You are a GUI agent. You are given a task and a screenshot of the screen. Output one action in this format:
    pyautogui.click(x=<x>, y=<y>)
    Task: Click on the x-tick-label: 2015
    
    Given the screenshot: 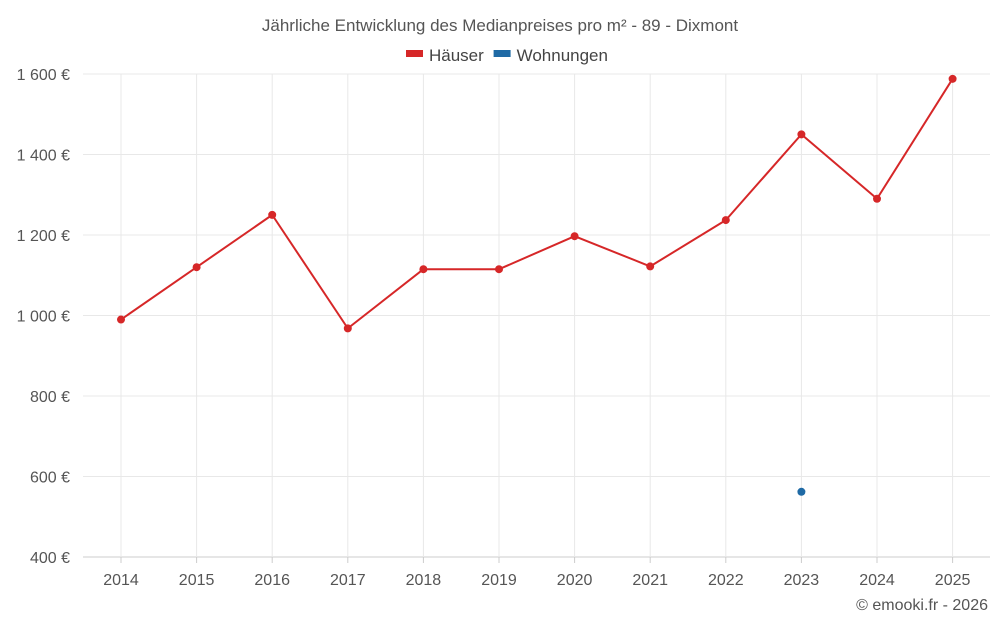 What is the action you would take?
    pyautogui.click(x=197, y=580)
    